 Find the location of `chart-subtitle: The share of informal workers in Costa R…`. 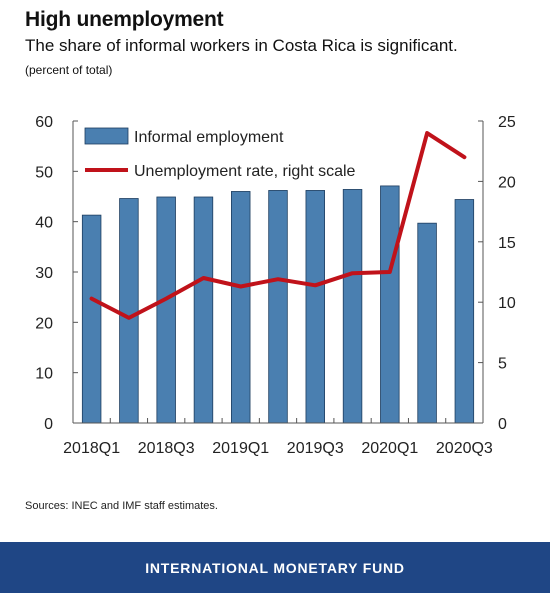

chart-subtitle: The share of informal workers in Costa R… is located at coordinates (241, 45).